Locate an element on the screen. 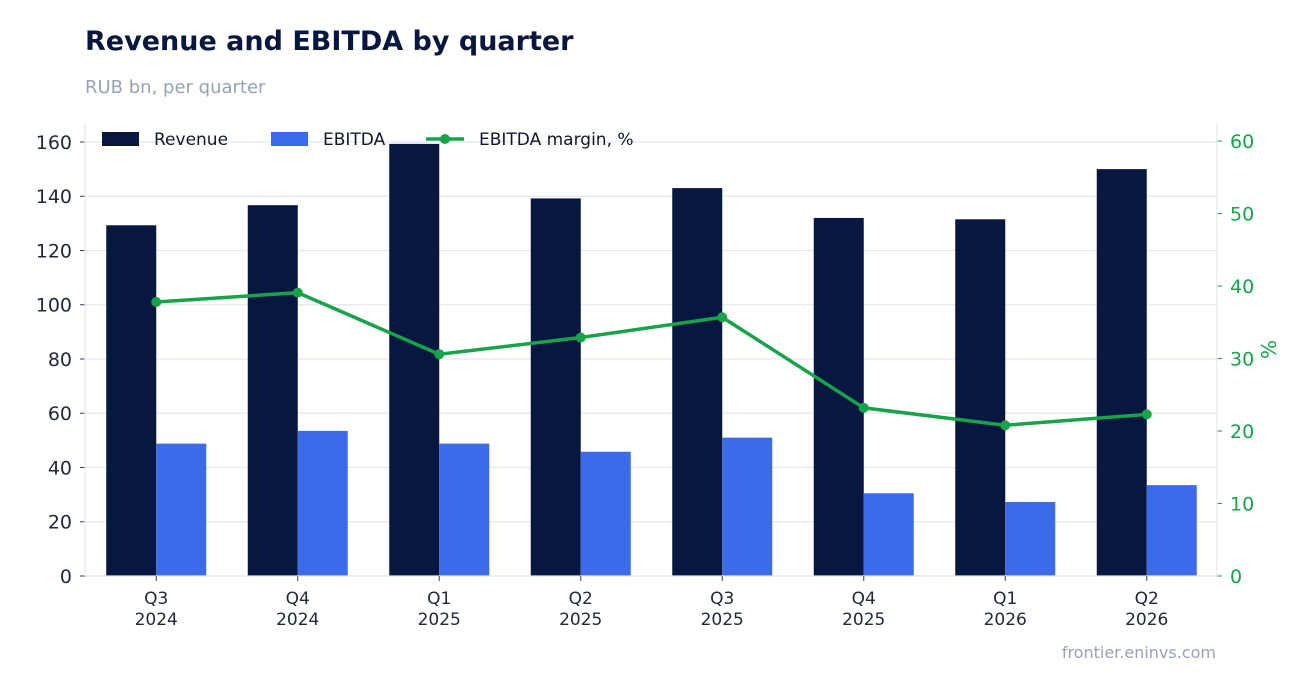 The height and width of the screenshot is (693, 1316). x-tick-label: Q2 2025 is located at coordinates (580, 609).